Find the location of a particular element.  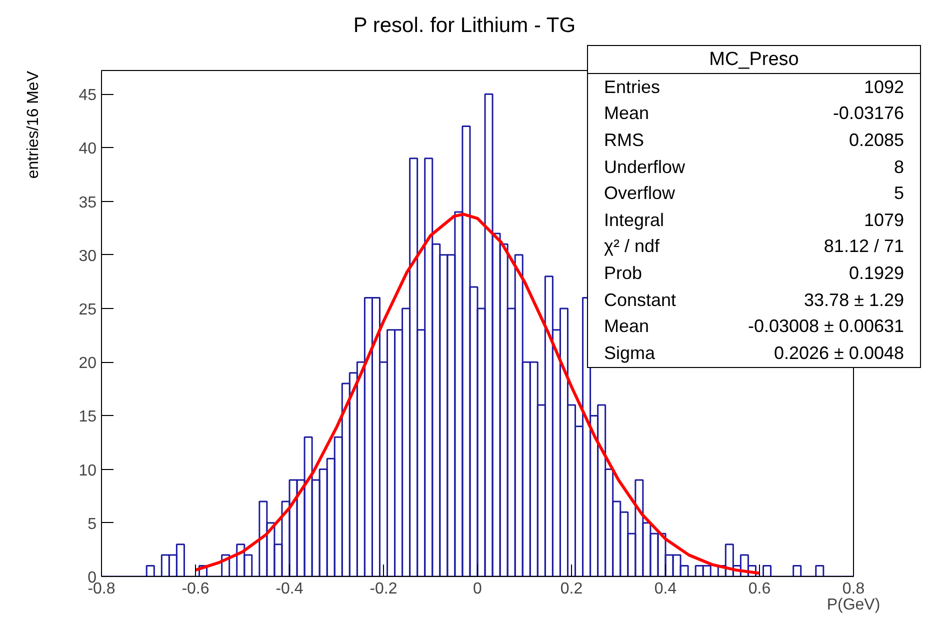

annotation: Prob is located at coordinates (623, 273).